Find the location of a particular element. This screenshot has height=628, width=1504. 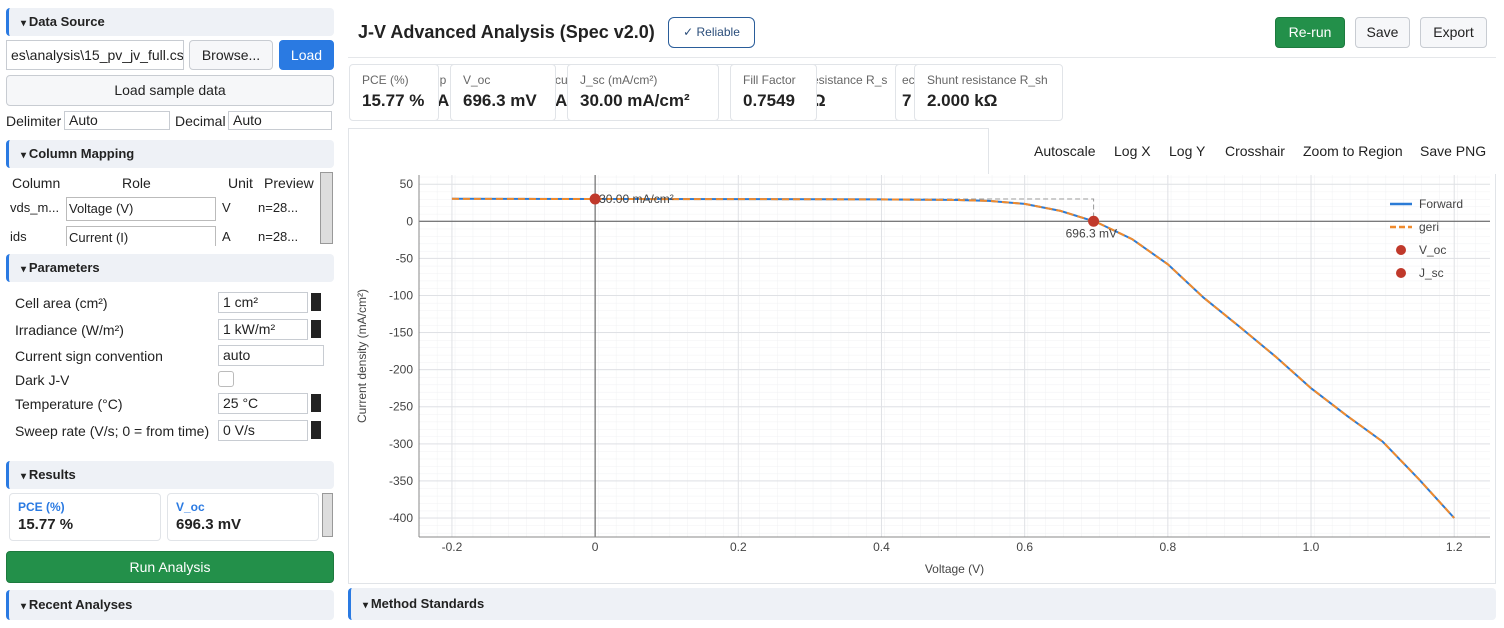

legend-label: V_oc is located at coordinates (1432, 250).